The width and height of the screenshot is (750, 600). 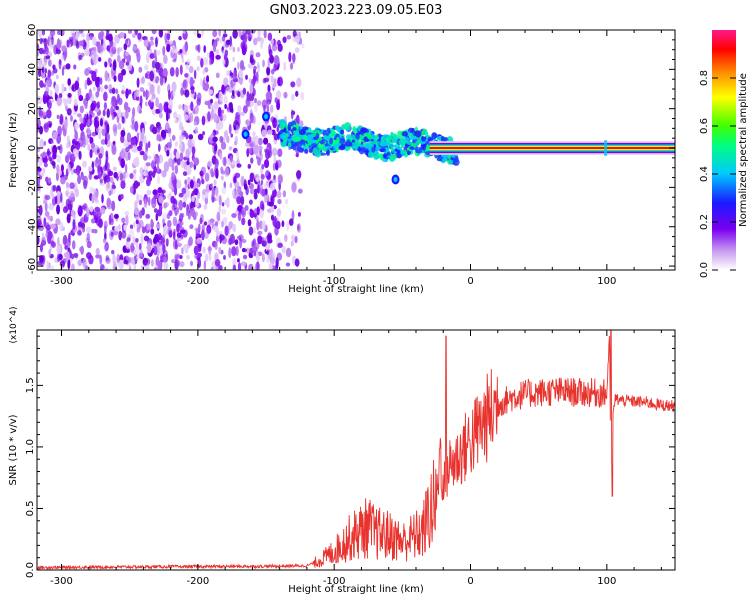 I want to click on snr-y-axis-label: SNR (10 * v/v), so click(x=13, y=449).